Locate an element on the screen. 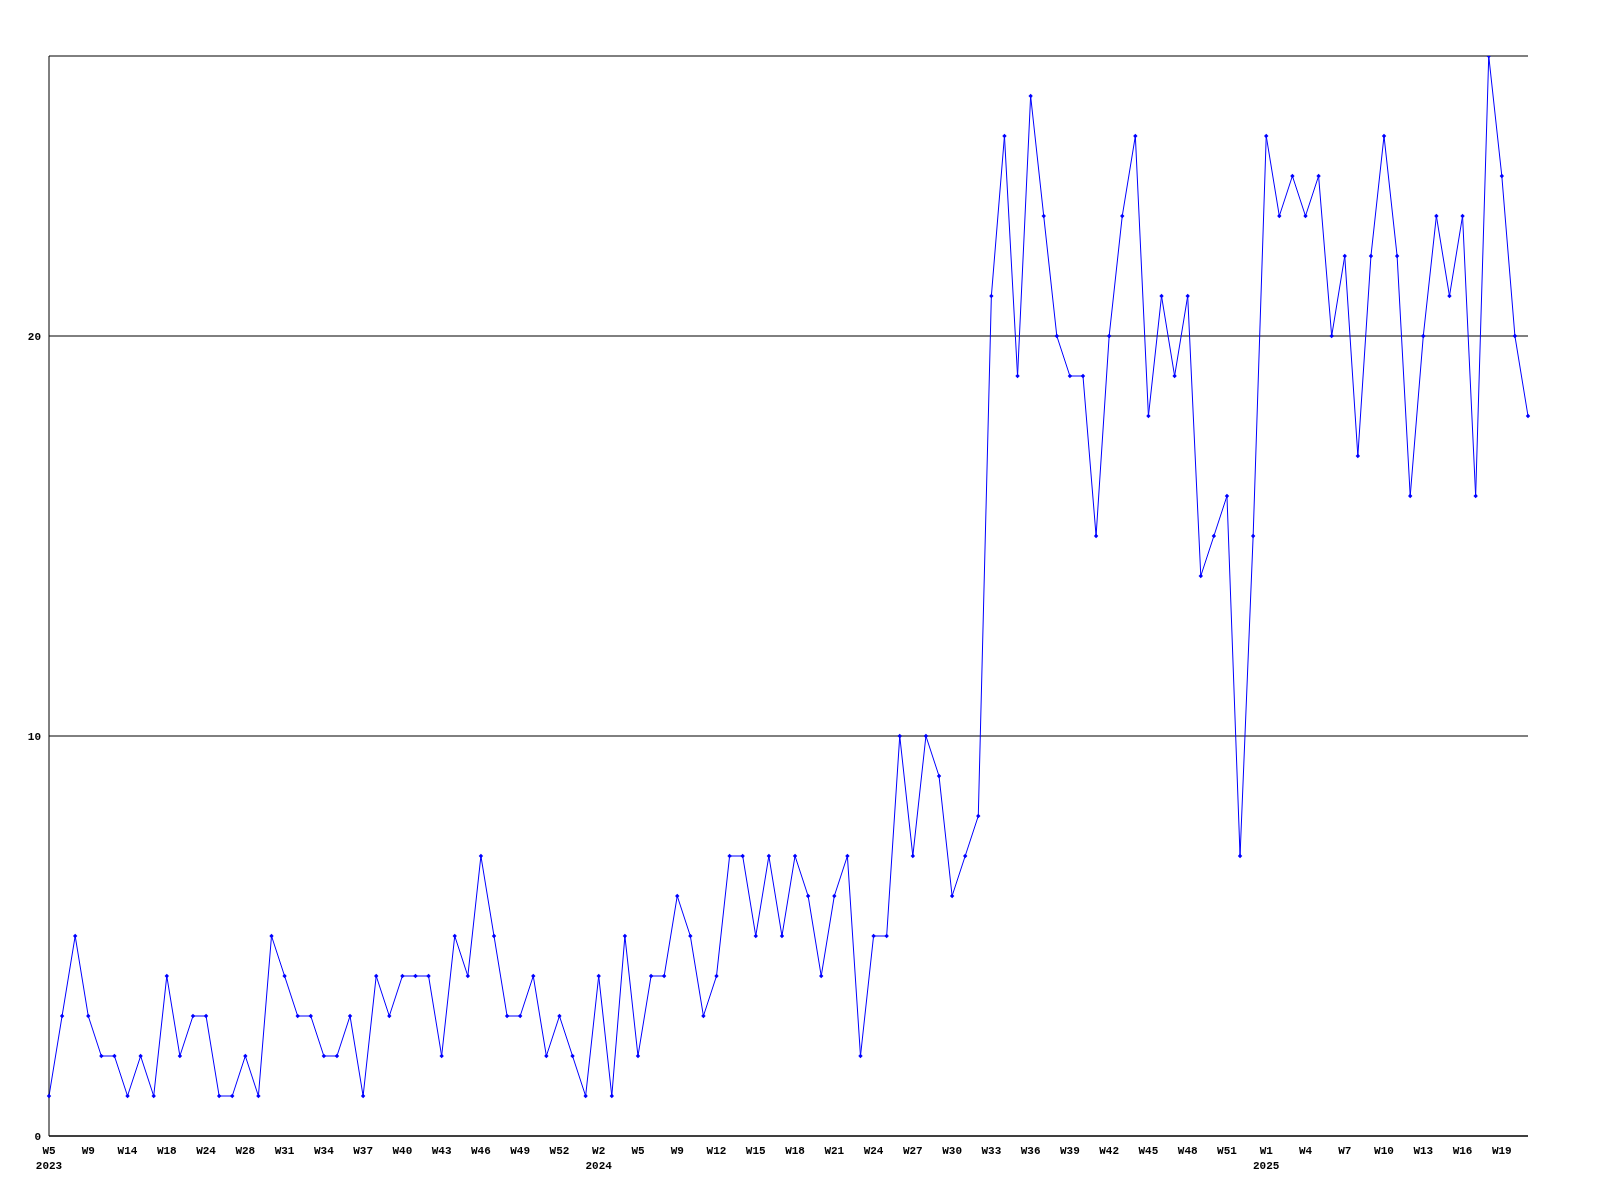 The height and width of the screenshot is (1200, 1600). x-tick-label: W42 is located at coordinates (1109, 1151).